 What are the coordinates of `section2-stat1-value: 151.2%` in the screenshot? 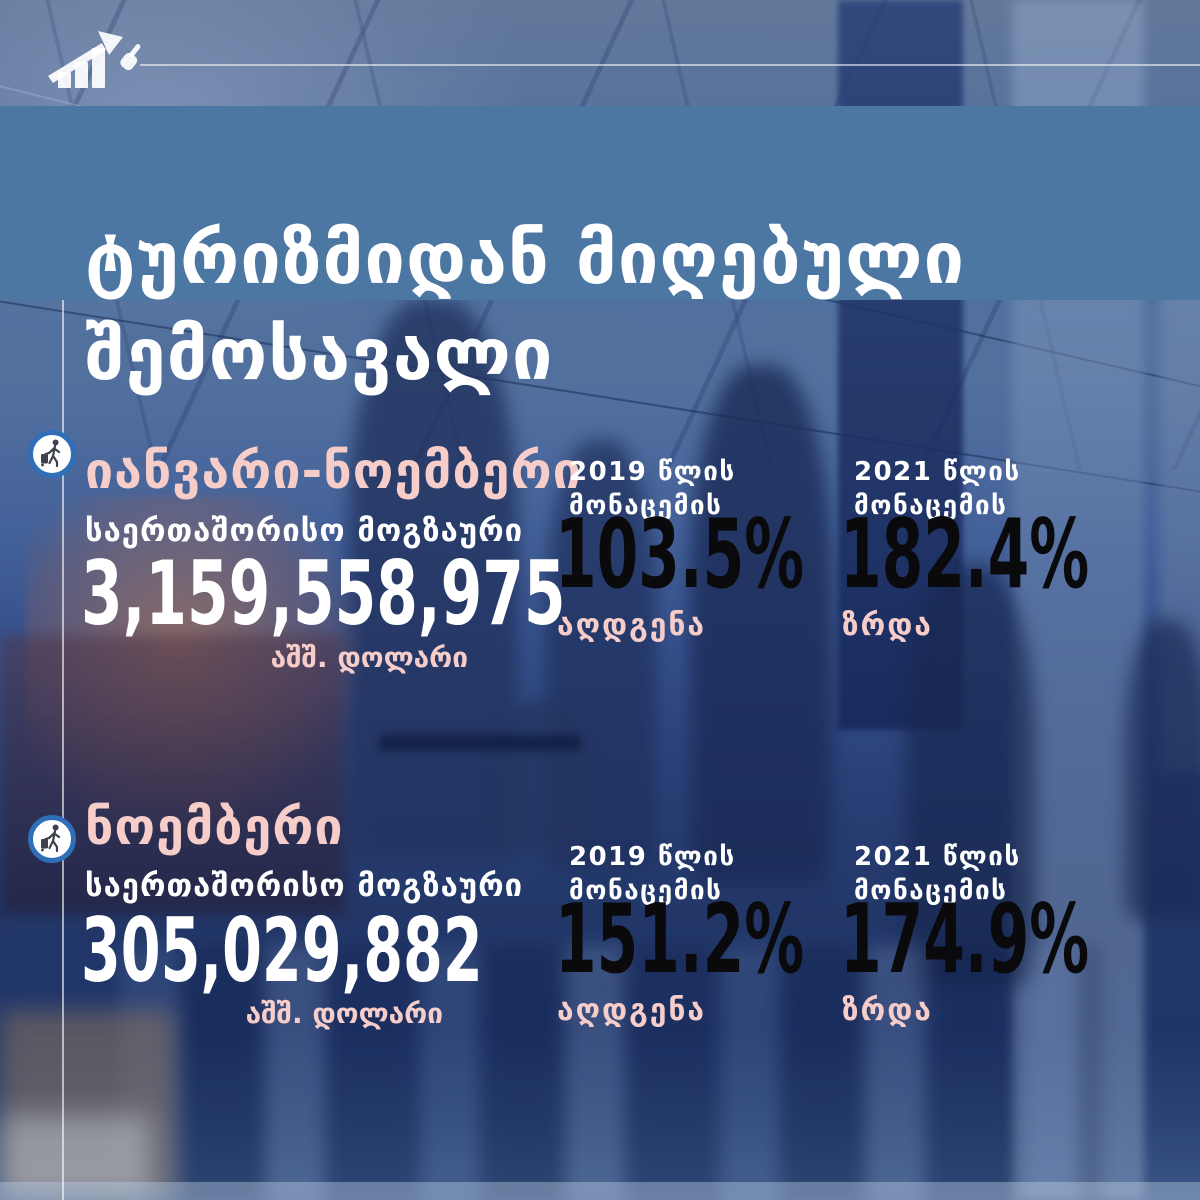 It's located at (753, 940).